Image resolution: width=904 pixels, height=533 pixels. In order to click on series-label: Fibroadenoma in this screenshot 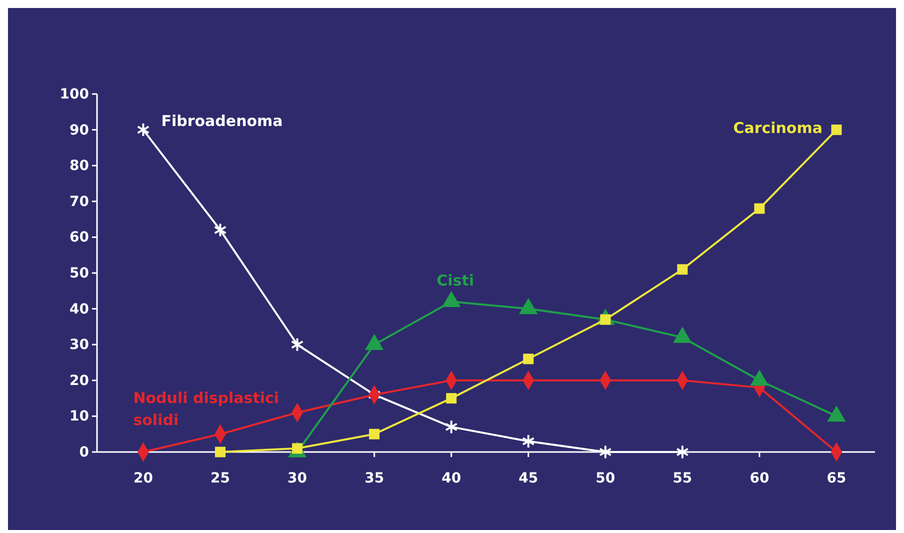, I will do `click(222, 121)`.